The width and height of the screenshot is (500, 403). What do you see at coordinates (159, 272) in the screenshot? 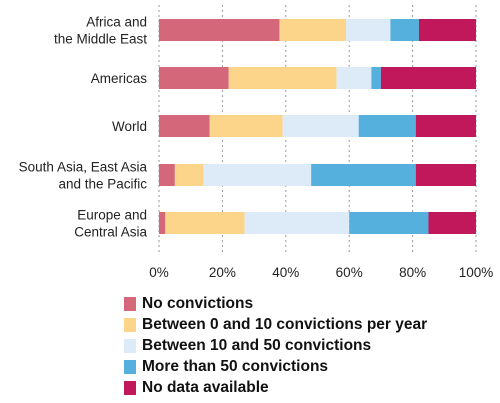
I see `x-tick-label-0: 0%` at bounding box center [159, 272].